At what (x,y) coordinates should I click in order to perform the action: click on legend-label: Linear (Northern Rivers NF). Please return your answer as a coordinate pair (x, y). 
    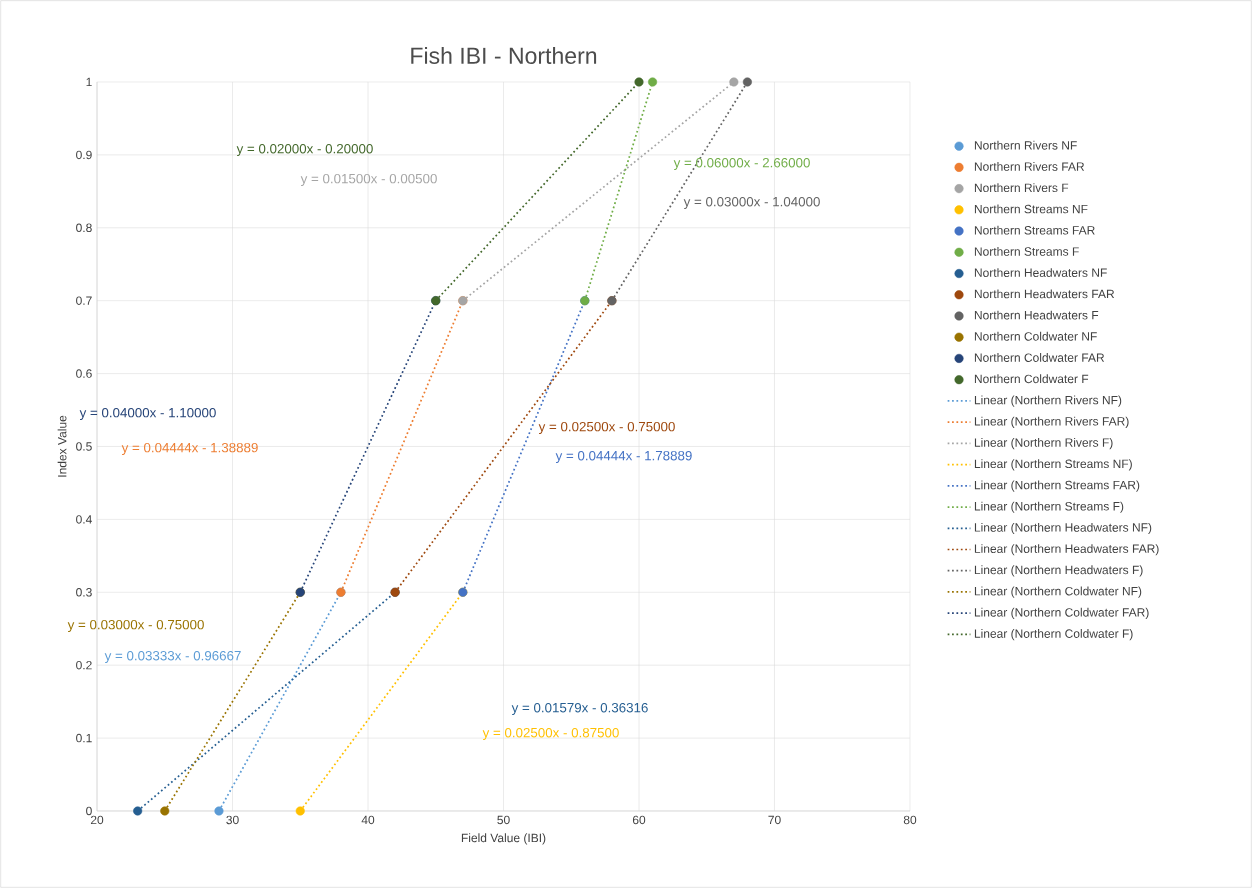
    Looking at the image, I should click on (1048, 401).